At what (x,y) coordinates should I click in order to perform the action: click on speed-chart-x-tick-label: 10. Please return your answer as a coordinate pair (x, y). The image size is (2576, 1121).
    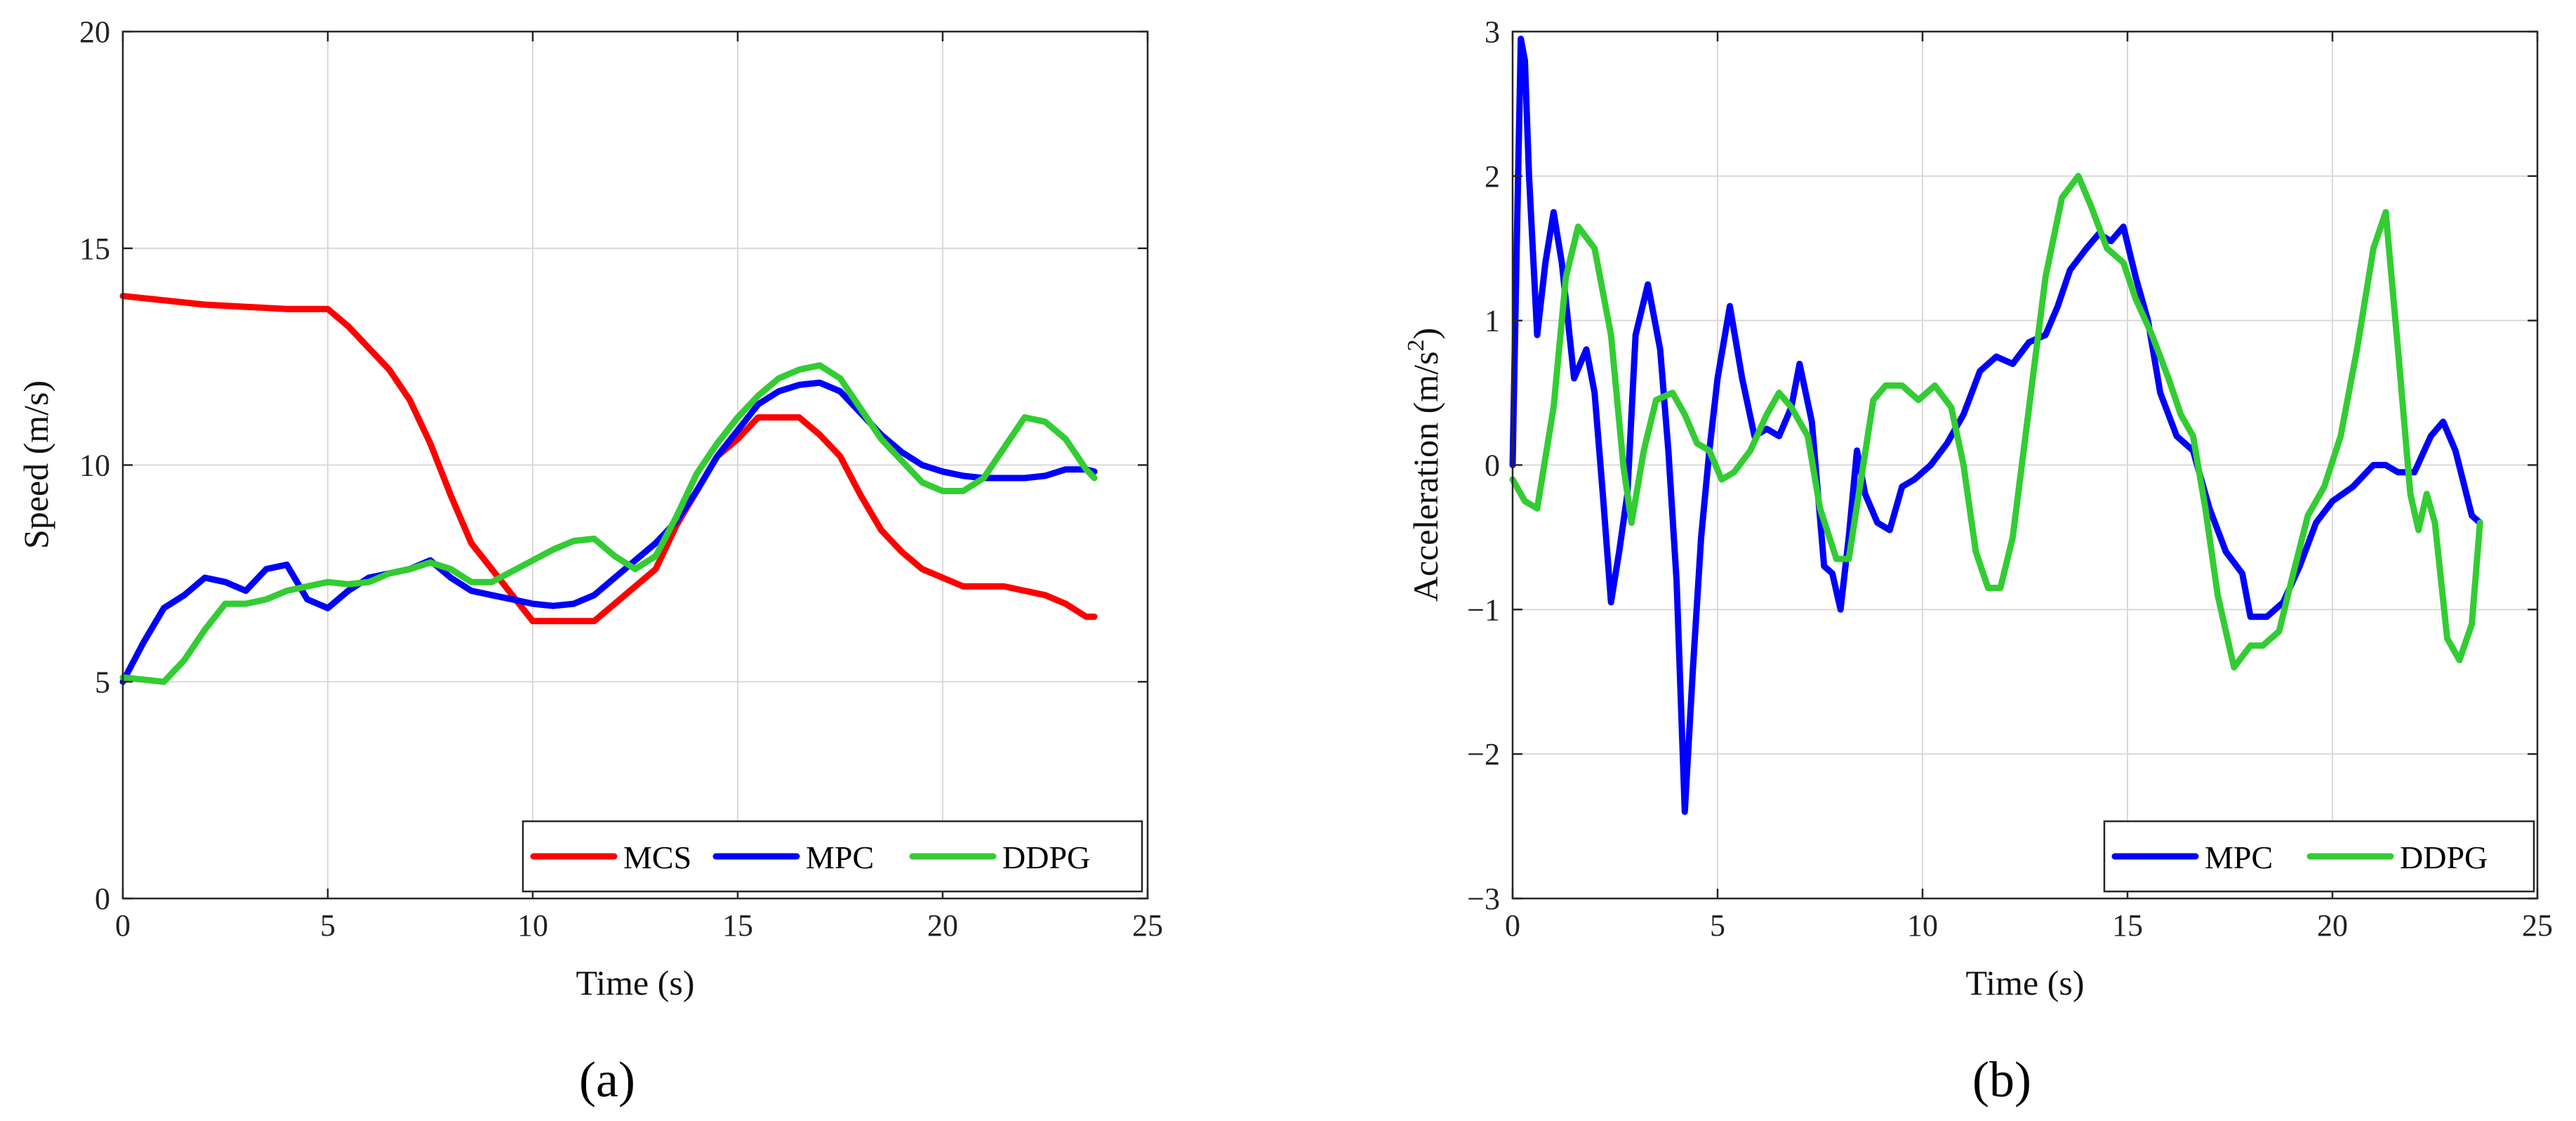
    Looking at the image, I should click on (533, 925).